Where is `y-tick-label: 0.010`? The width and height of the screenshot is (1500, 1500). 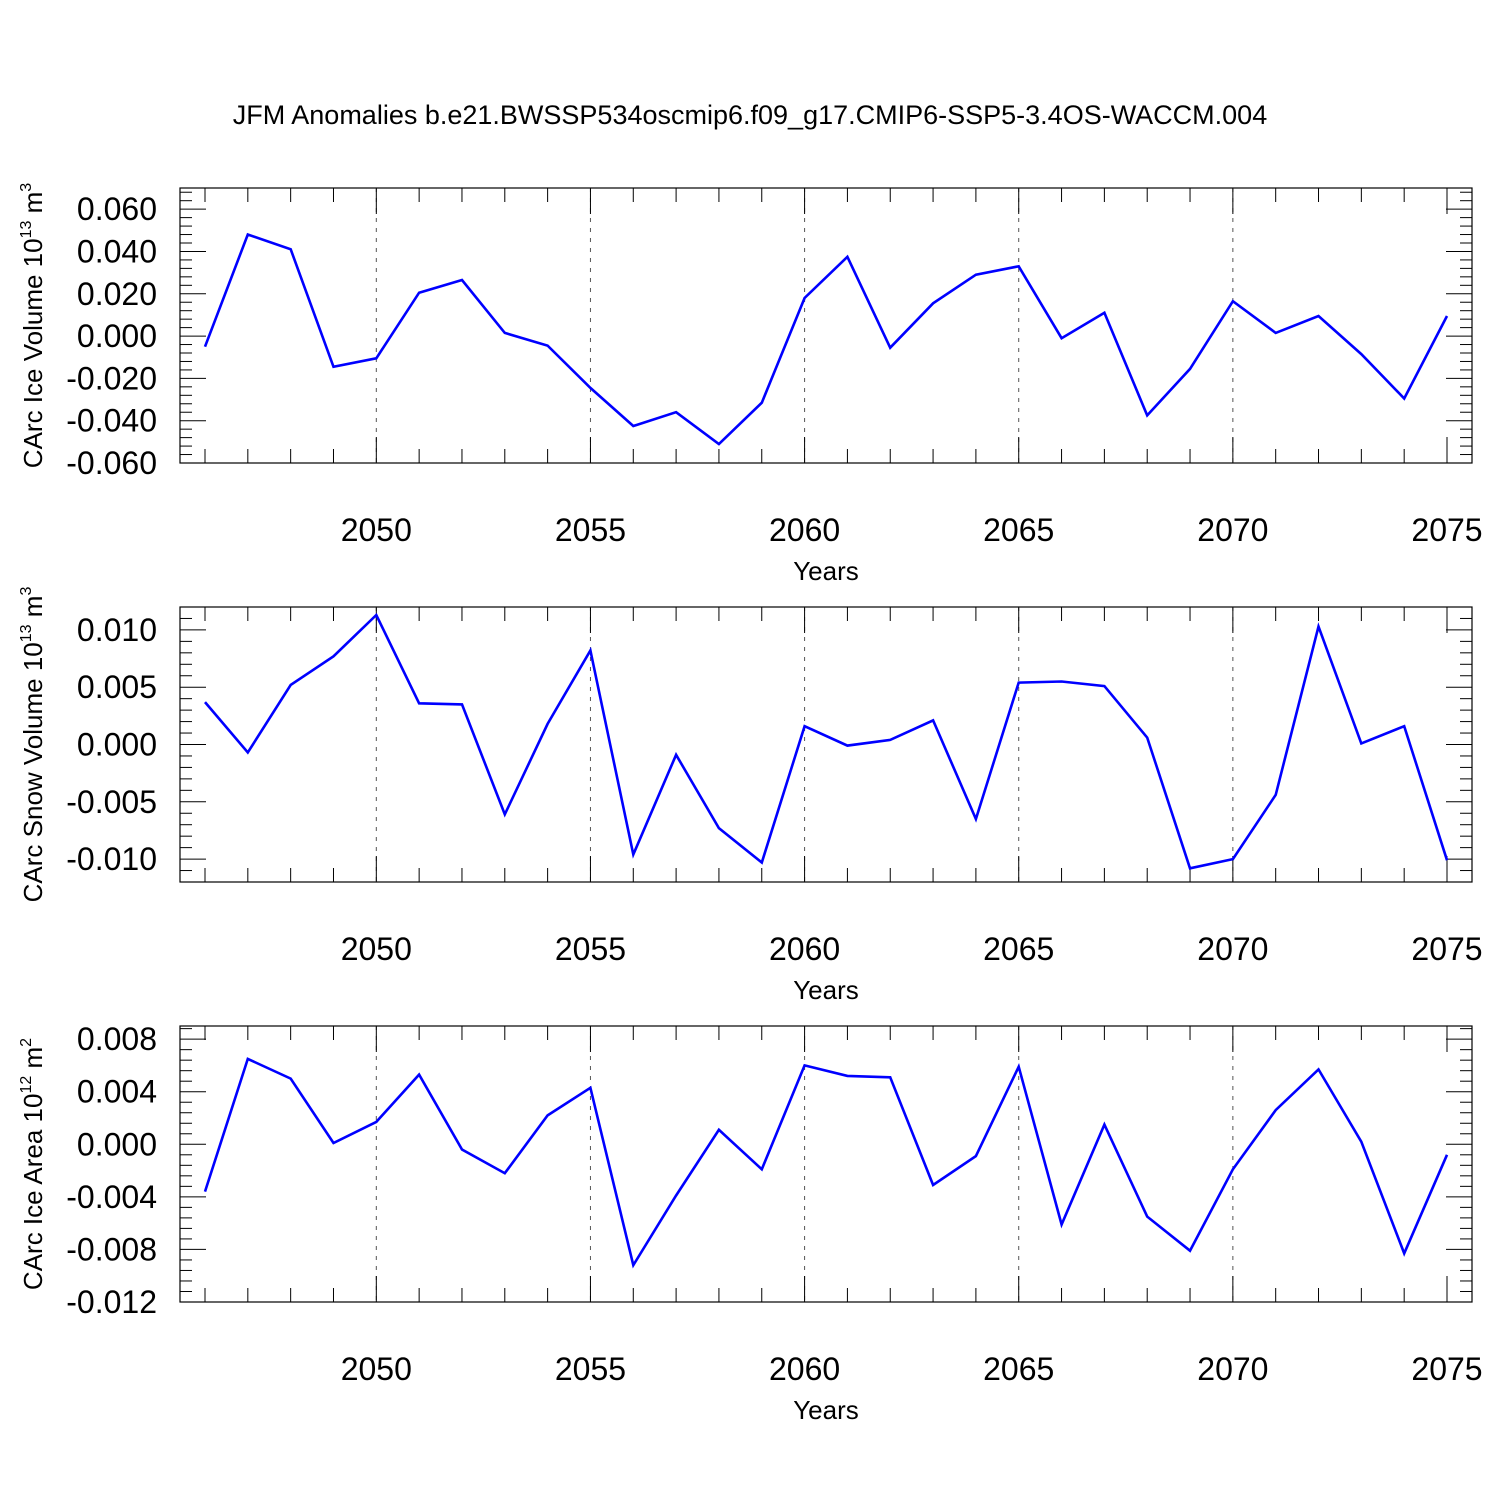
y-tick-label: 0.010 is located at coordinates (117, 630).